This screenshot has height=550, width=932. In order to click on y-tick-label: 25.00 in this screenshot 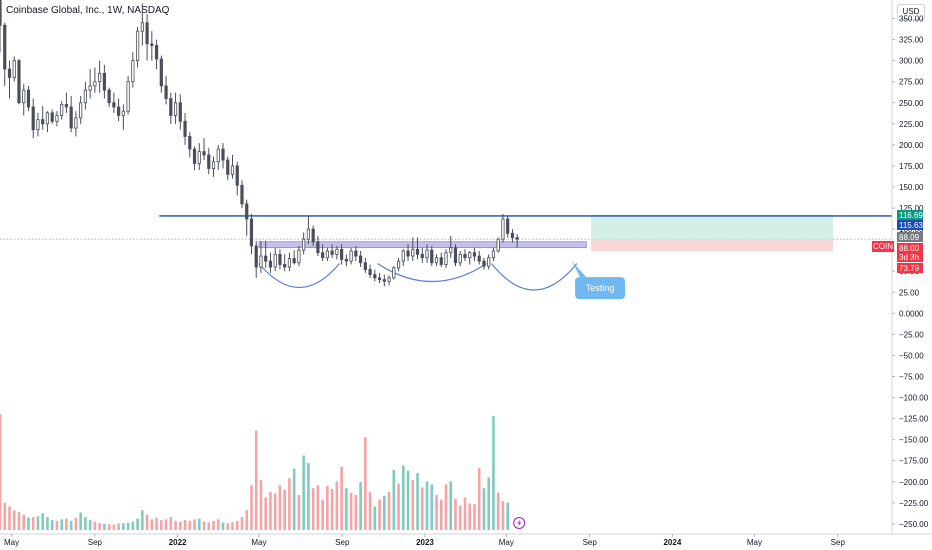, I will do `click(909, 292)`.